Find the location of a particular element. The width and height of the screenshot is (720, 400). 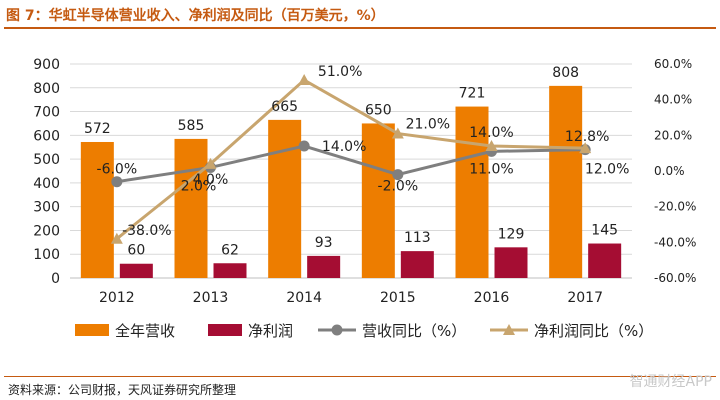

right-axis-tick-label: 20.0% is located at coordinates (673, 135).